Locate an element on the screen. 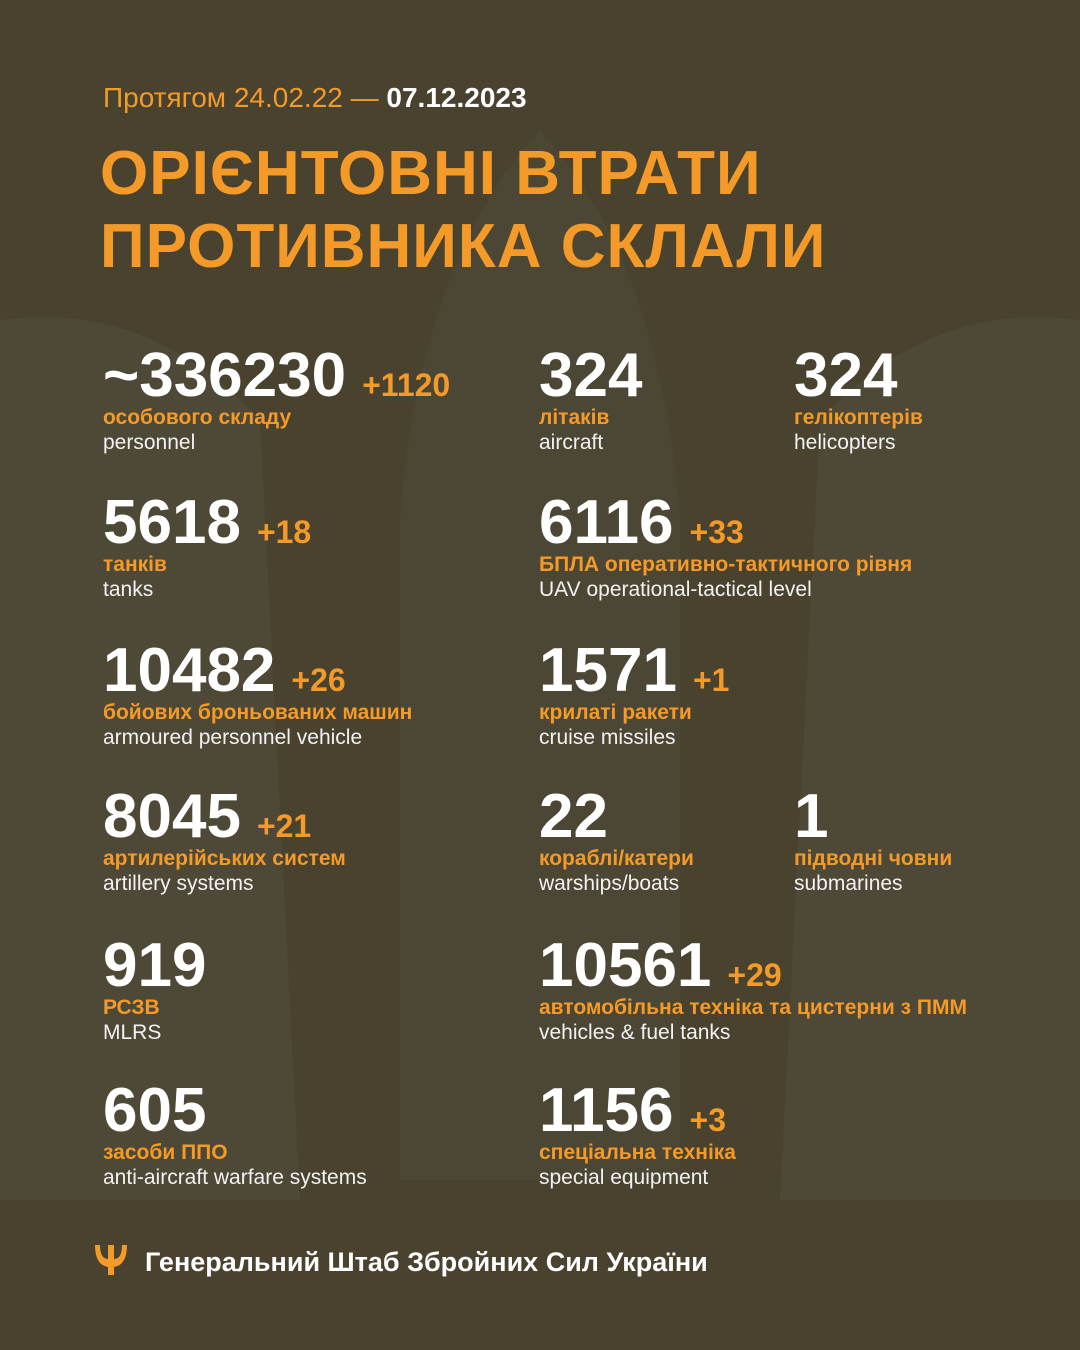  label-en: UAV operational-tactical level is located at coordinates (675, 589).